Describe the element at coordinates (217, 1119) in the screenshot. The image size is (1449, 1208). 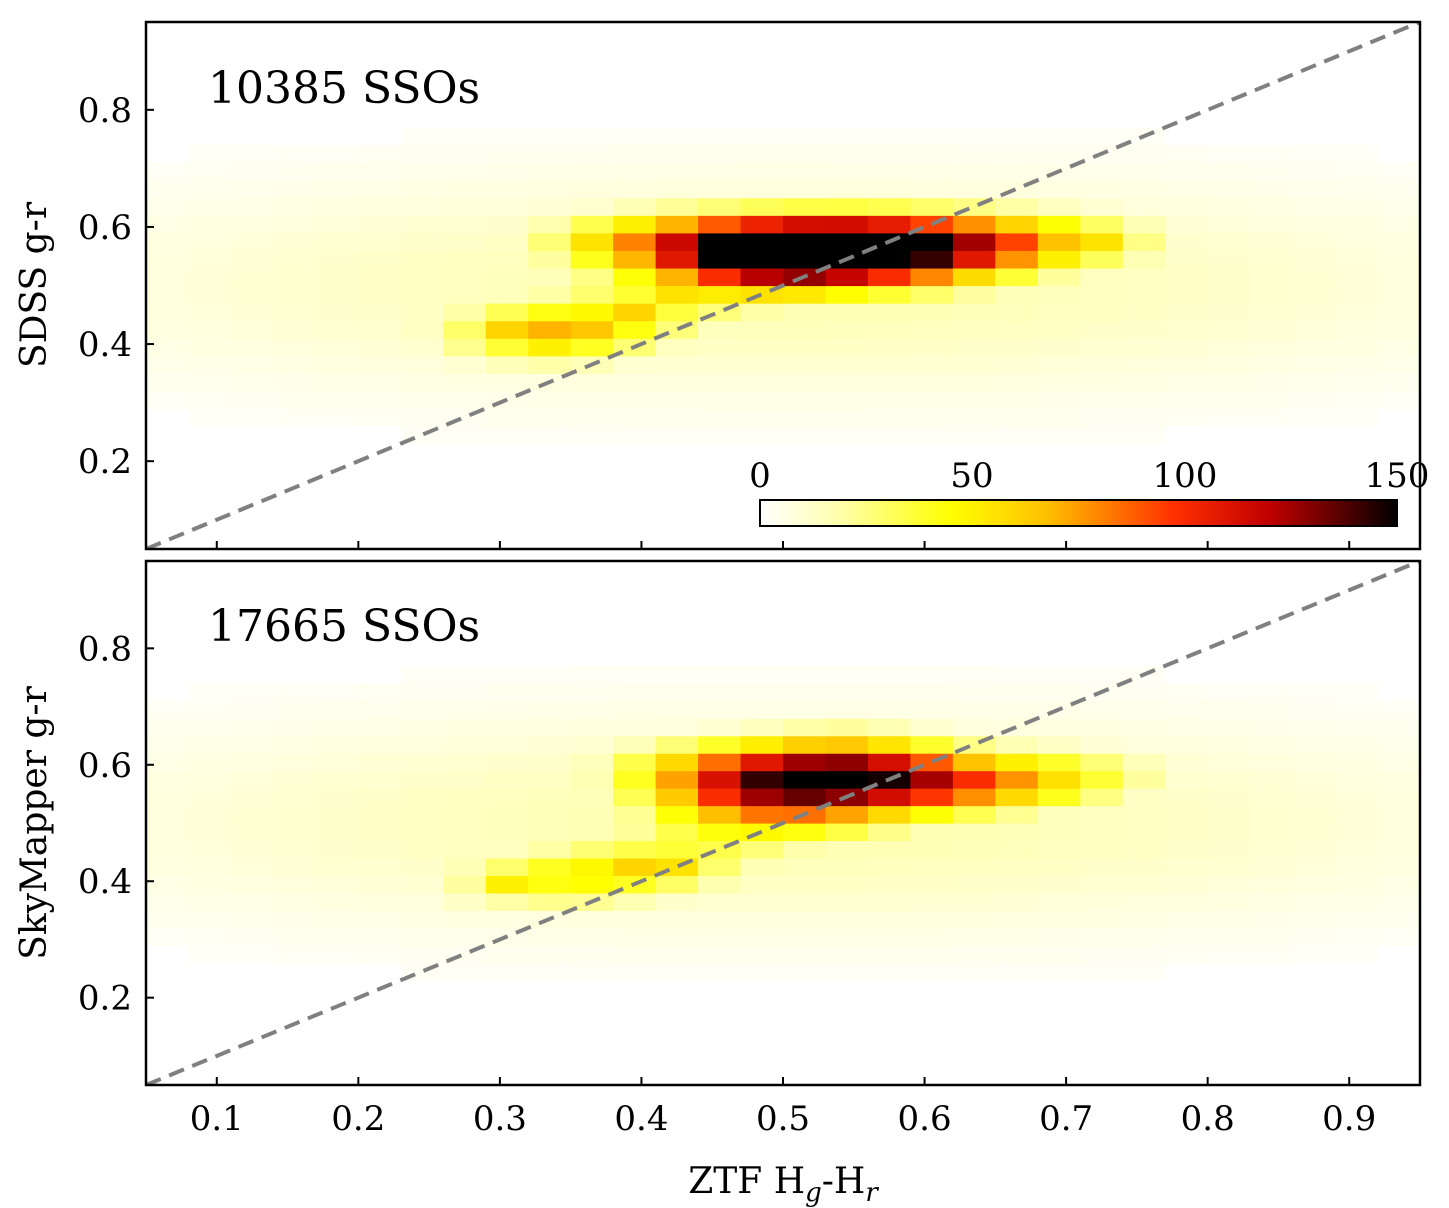
I see `x-tick-label: 0.1` at that location.